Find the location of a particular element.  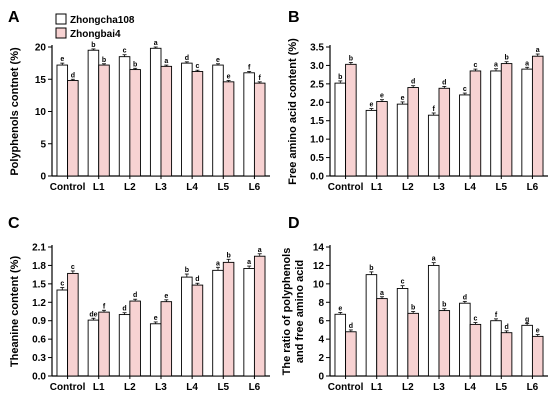

y-tick-label: 0.9 is located at coordinates (39, 321).